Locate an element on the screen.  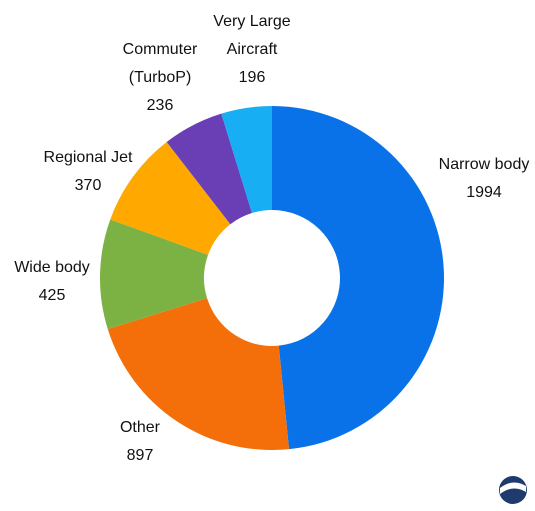
label-line: Wide body is located at coordinates (52, 267).